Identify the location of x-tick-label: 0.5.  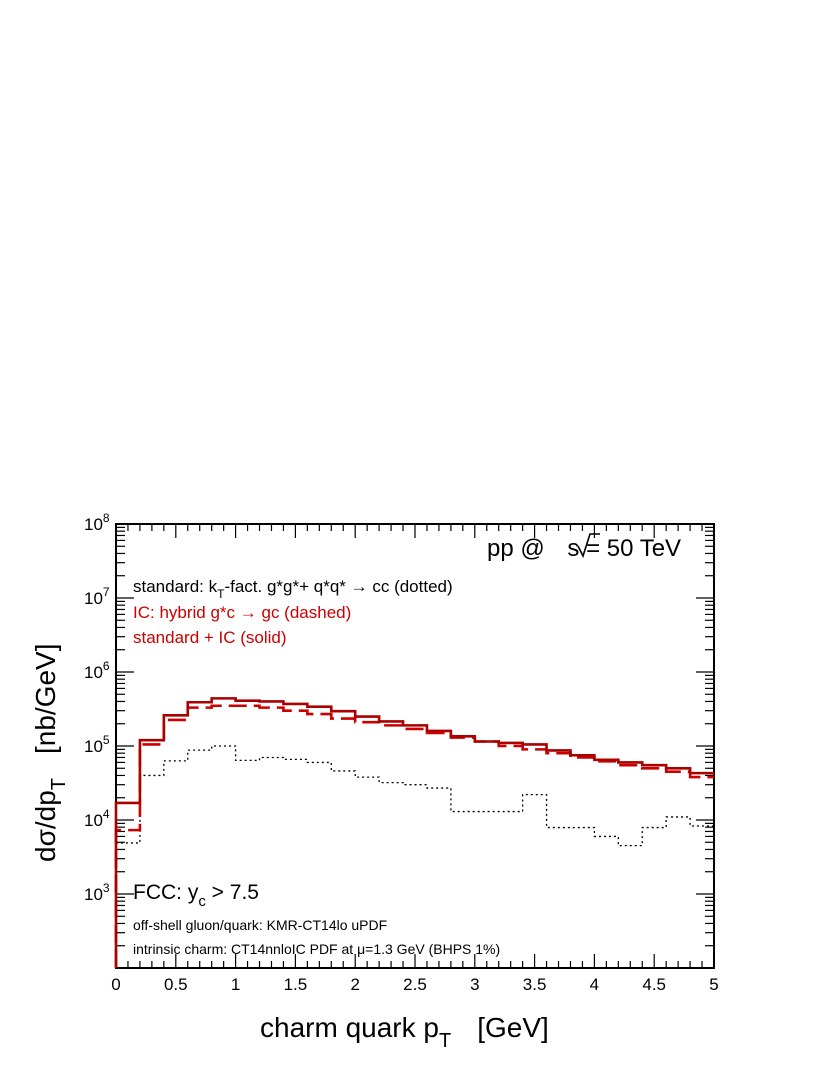
(176, 984).